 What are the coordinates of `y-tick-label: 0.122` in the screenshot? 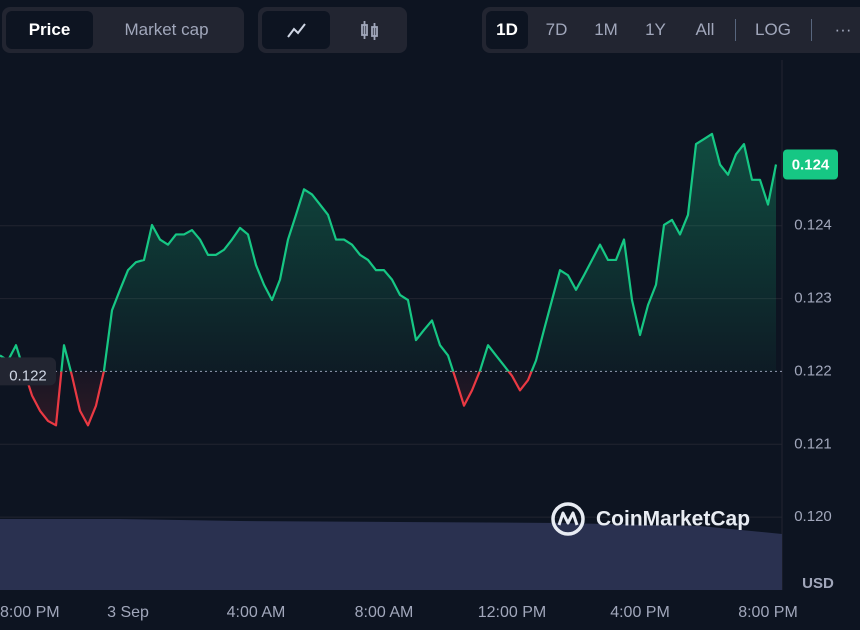 It's located at (813, 370).